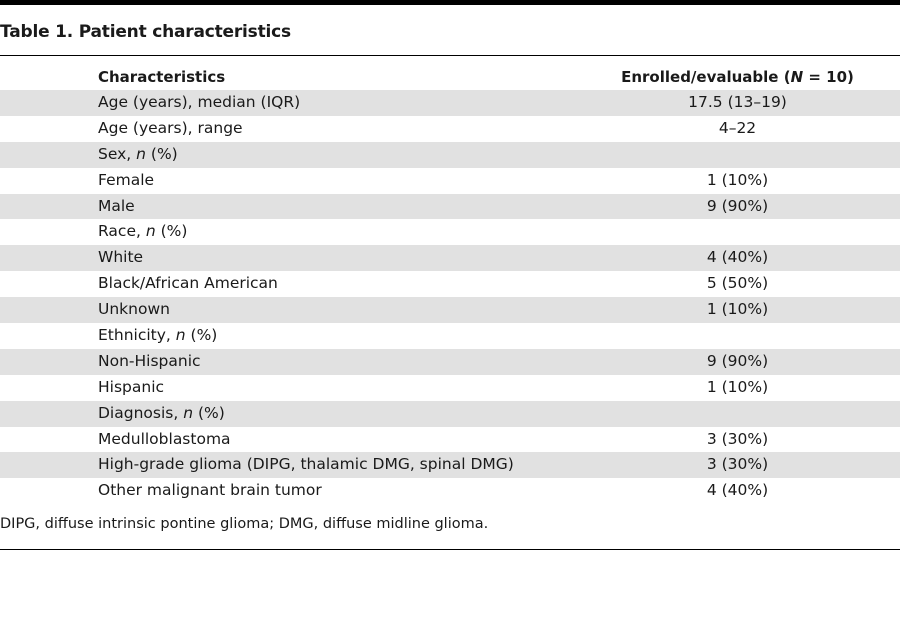 The height and width of the screenshot is (629, 900). What do you see at coordinates (450, 491) in the screenshot?
I see `table-row: Other malignant brain tumor 4 (40%)` at bounding box center [450, 491].